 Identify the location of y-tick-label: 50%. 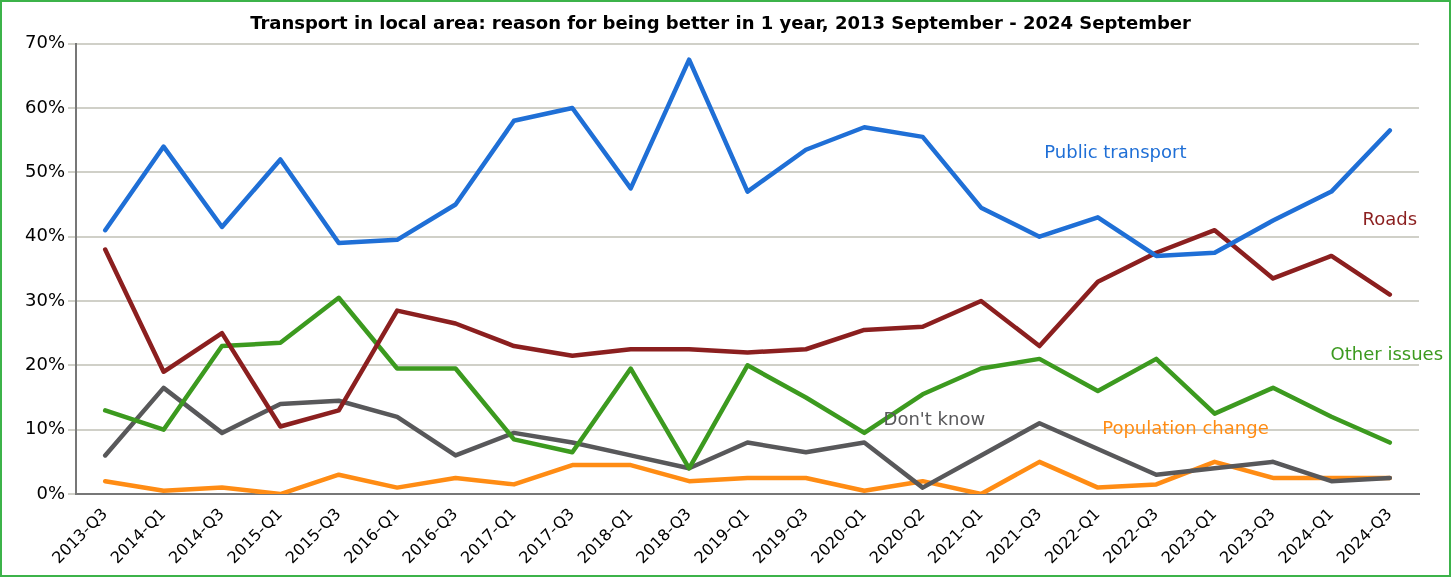
(45, 170).